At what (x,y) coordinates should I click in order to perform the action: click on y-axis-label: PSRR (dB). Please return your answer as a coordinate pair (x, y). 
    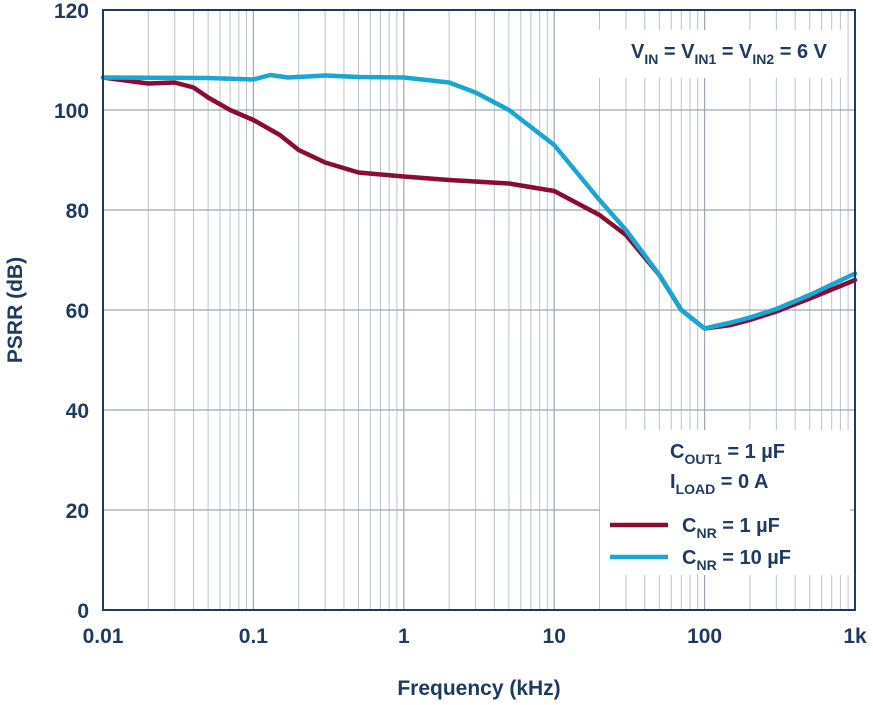
    Looking at the image, I should click on (15, 310).